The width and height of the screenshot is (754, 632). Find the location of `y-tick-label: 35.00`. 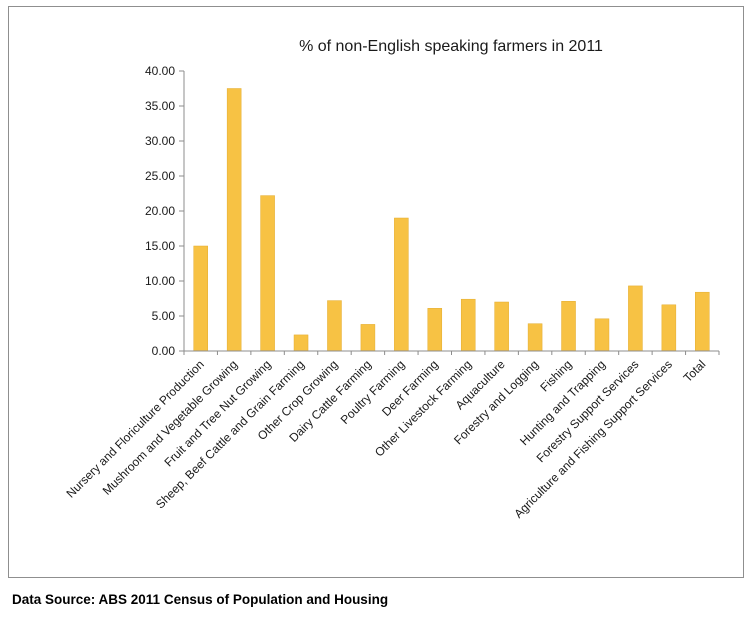

y-tick-label: 35.00 is located at coordinates (160, 106).